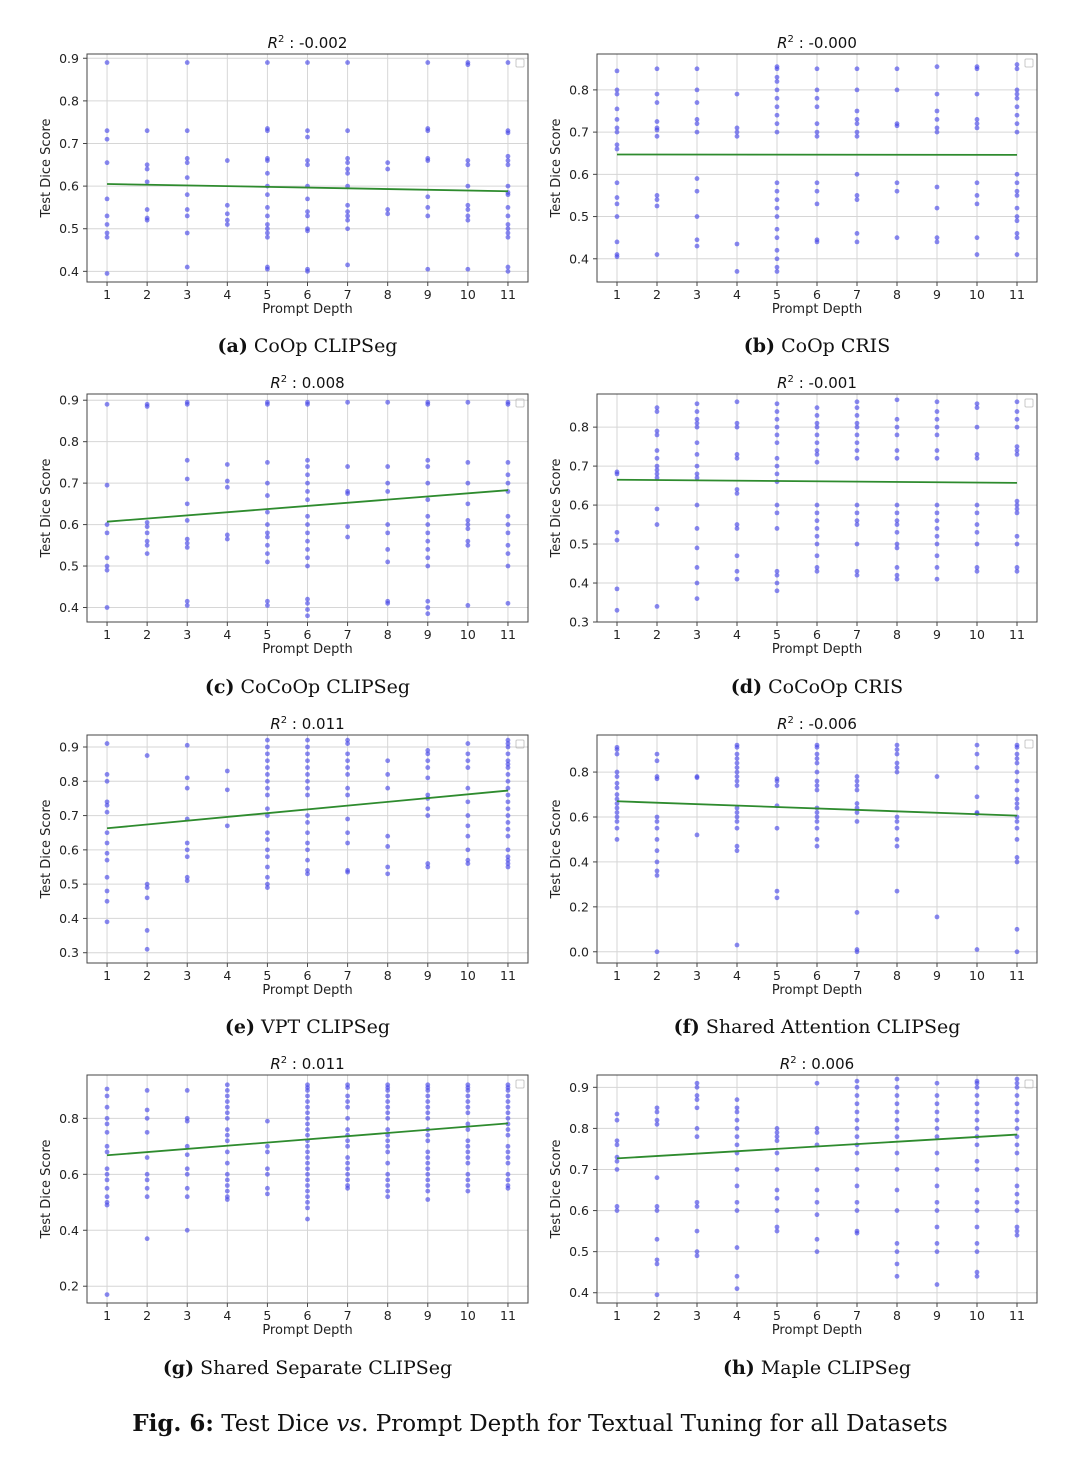  I want to click on x-tick-label: 7, so click(348, 634).